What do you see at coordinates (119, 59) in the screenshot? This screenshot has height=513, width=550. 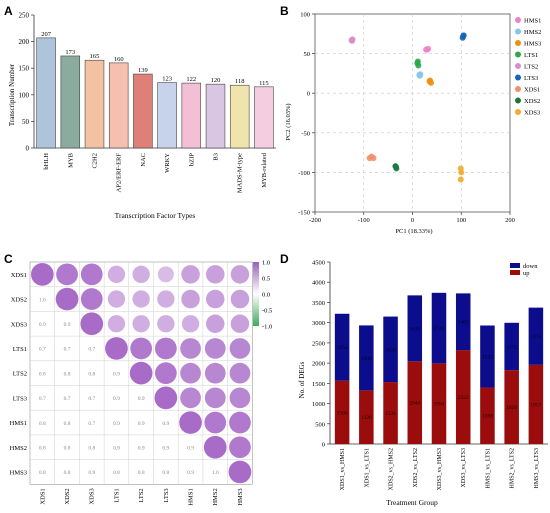 I see `bar-value-label: 160` at bounding box center [119, 59].